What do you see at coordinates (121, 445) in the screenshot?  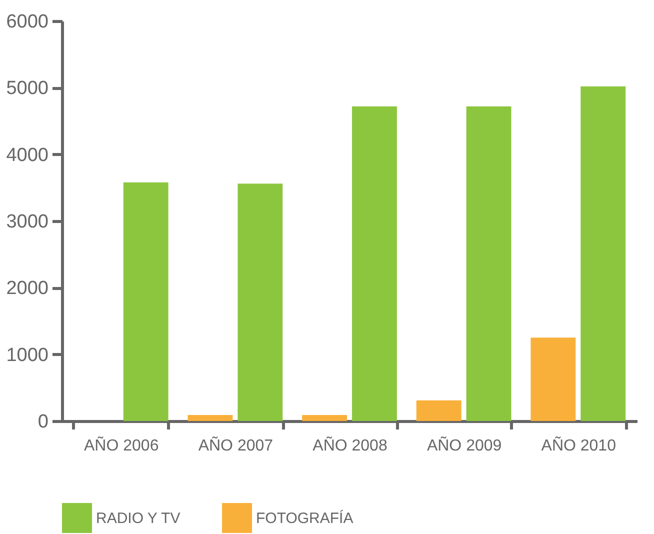 I see `x-tick-label: AÑO 2006` at bounding box center [121, 445].